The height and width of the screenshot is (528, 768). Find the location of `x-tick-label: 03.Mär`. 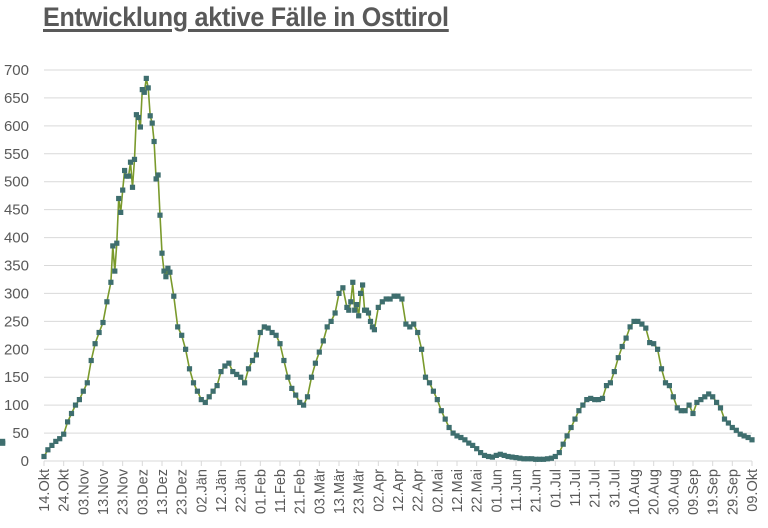

x-tick-label: 03.Mär is located at coordinates (320, 491).